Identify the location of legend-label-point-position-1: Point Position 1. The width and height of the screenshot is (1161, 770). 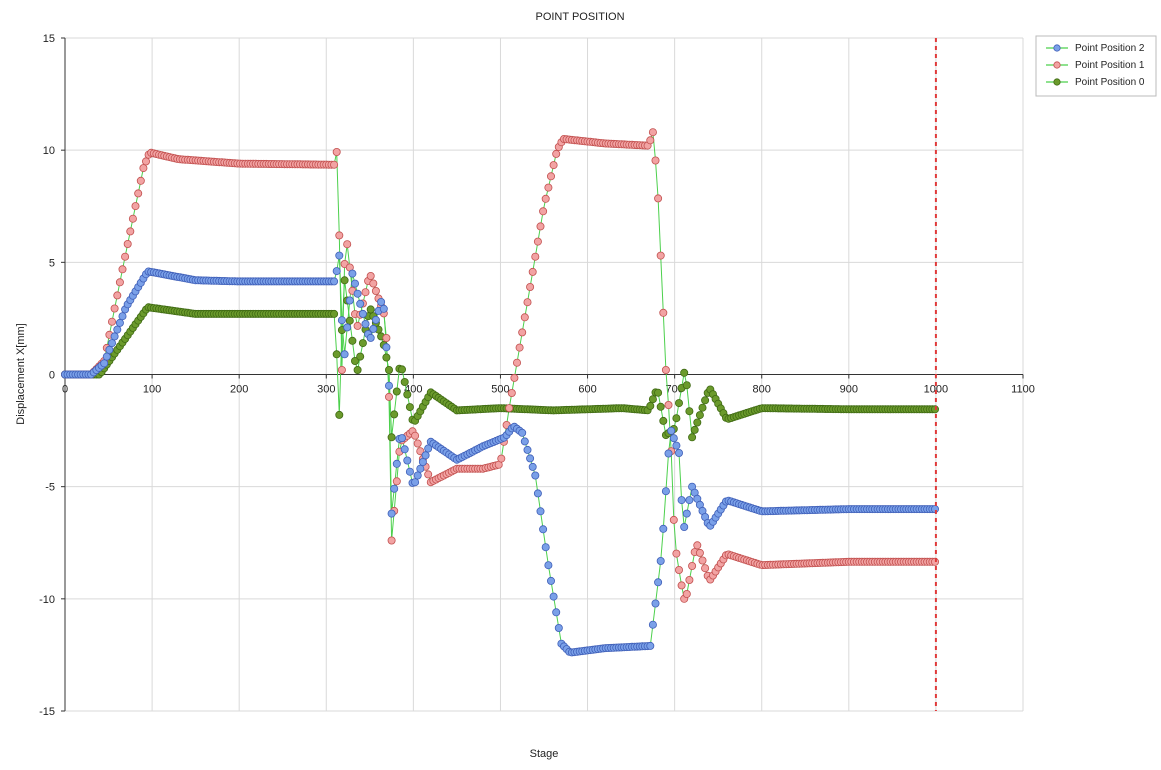
(1110, 65).